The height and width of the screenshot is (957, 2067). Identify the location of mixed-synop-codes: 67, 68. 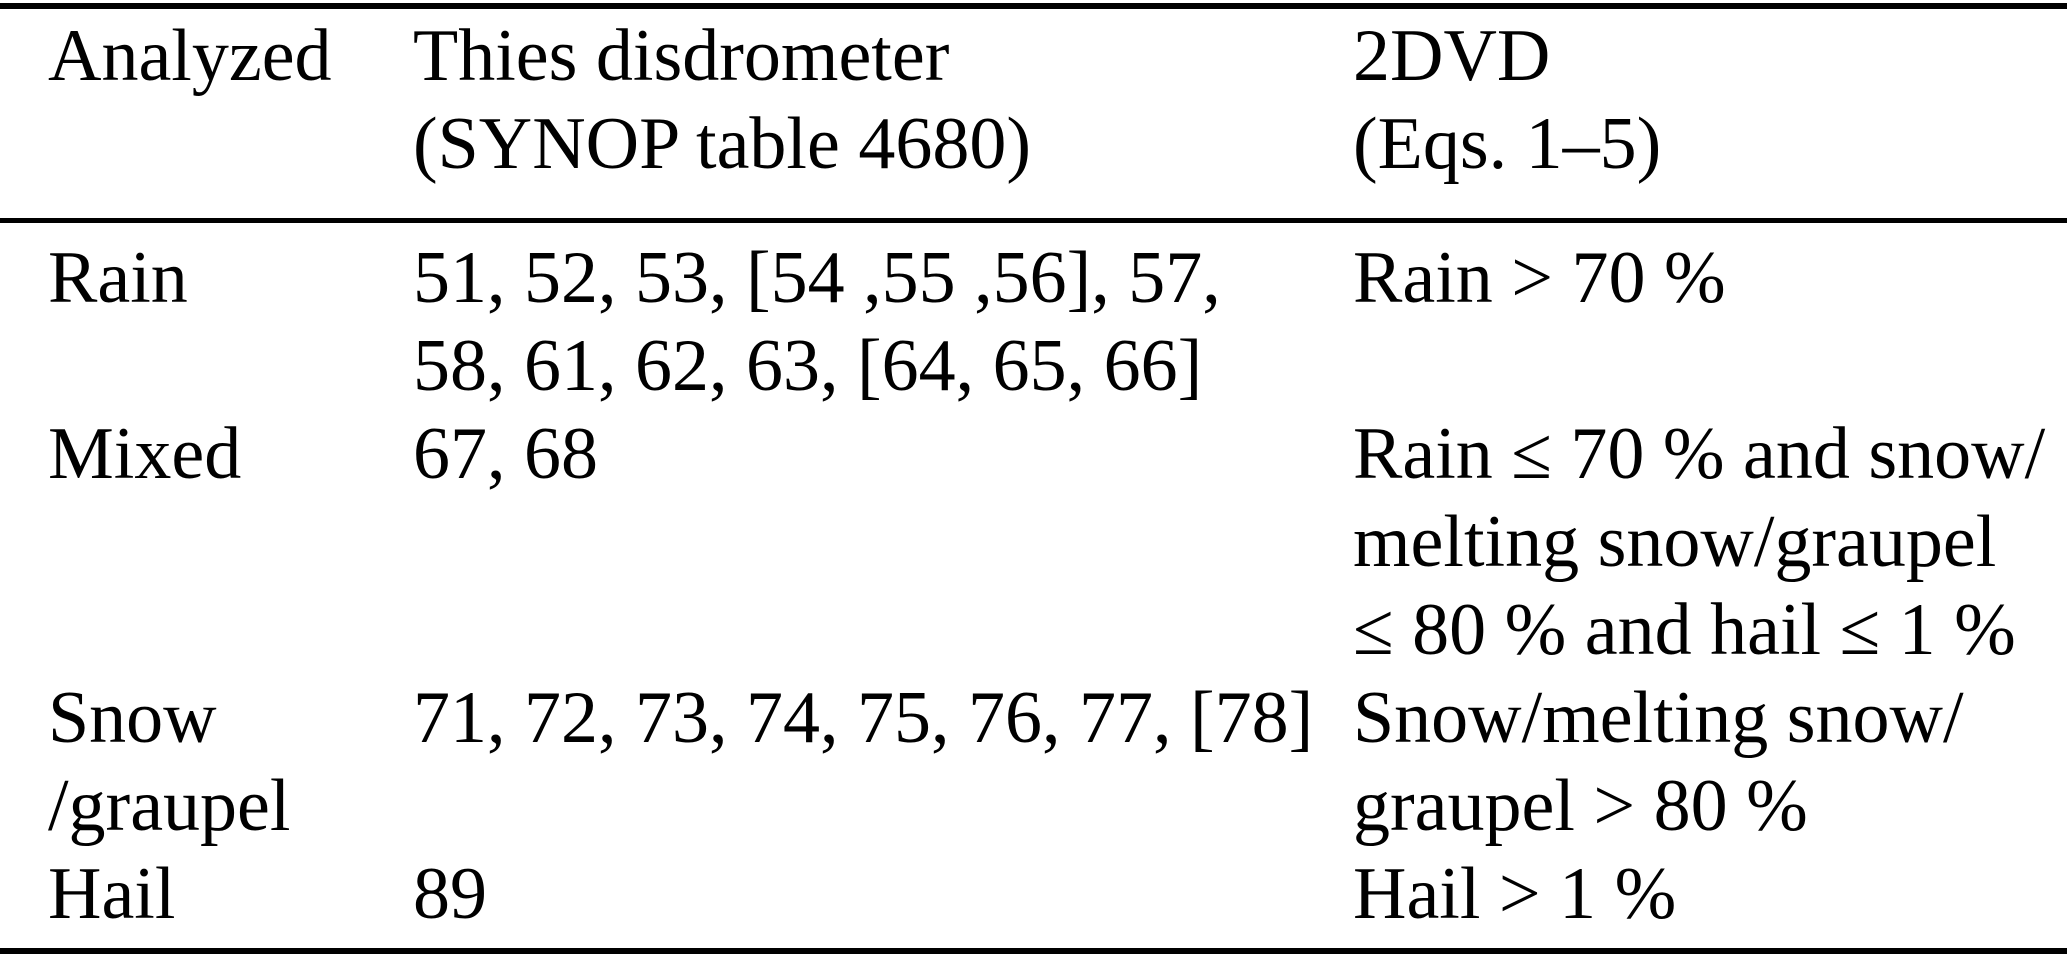
(505, 454).